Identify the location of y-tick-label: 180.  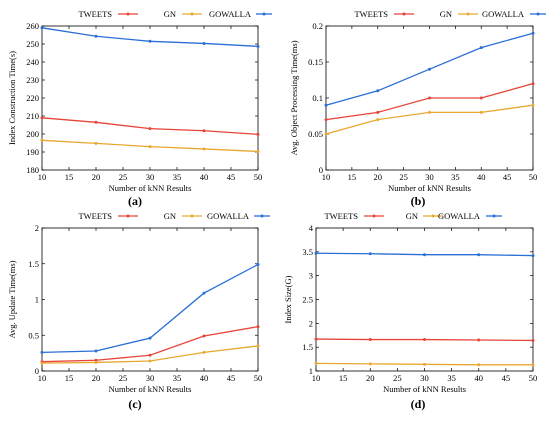
(32, 170).